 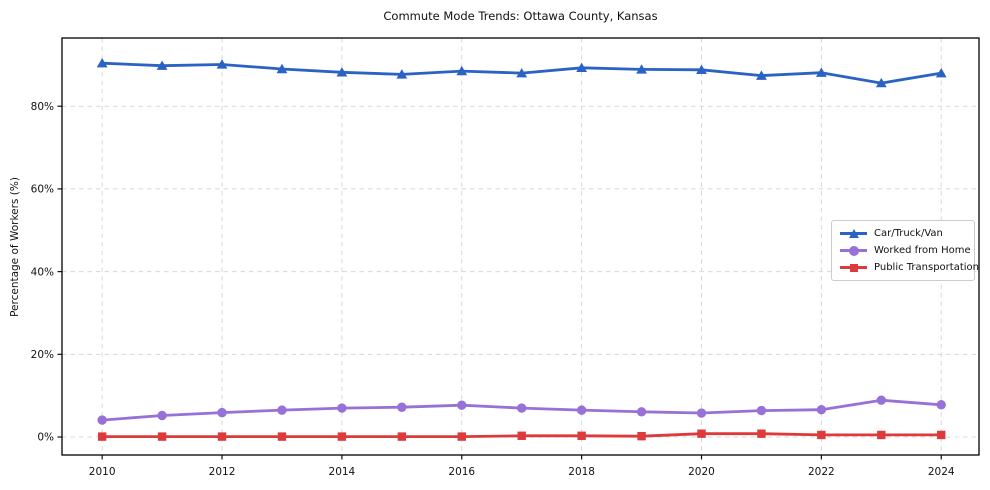 I want to click on legend-item-car-truck-van: Car/Truck/Van, so click(x=903, y=233).